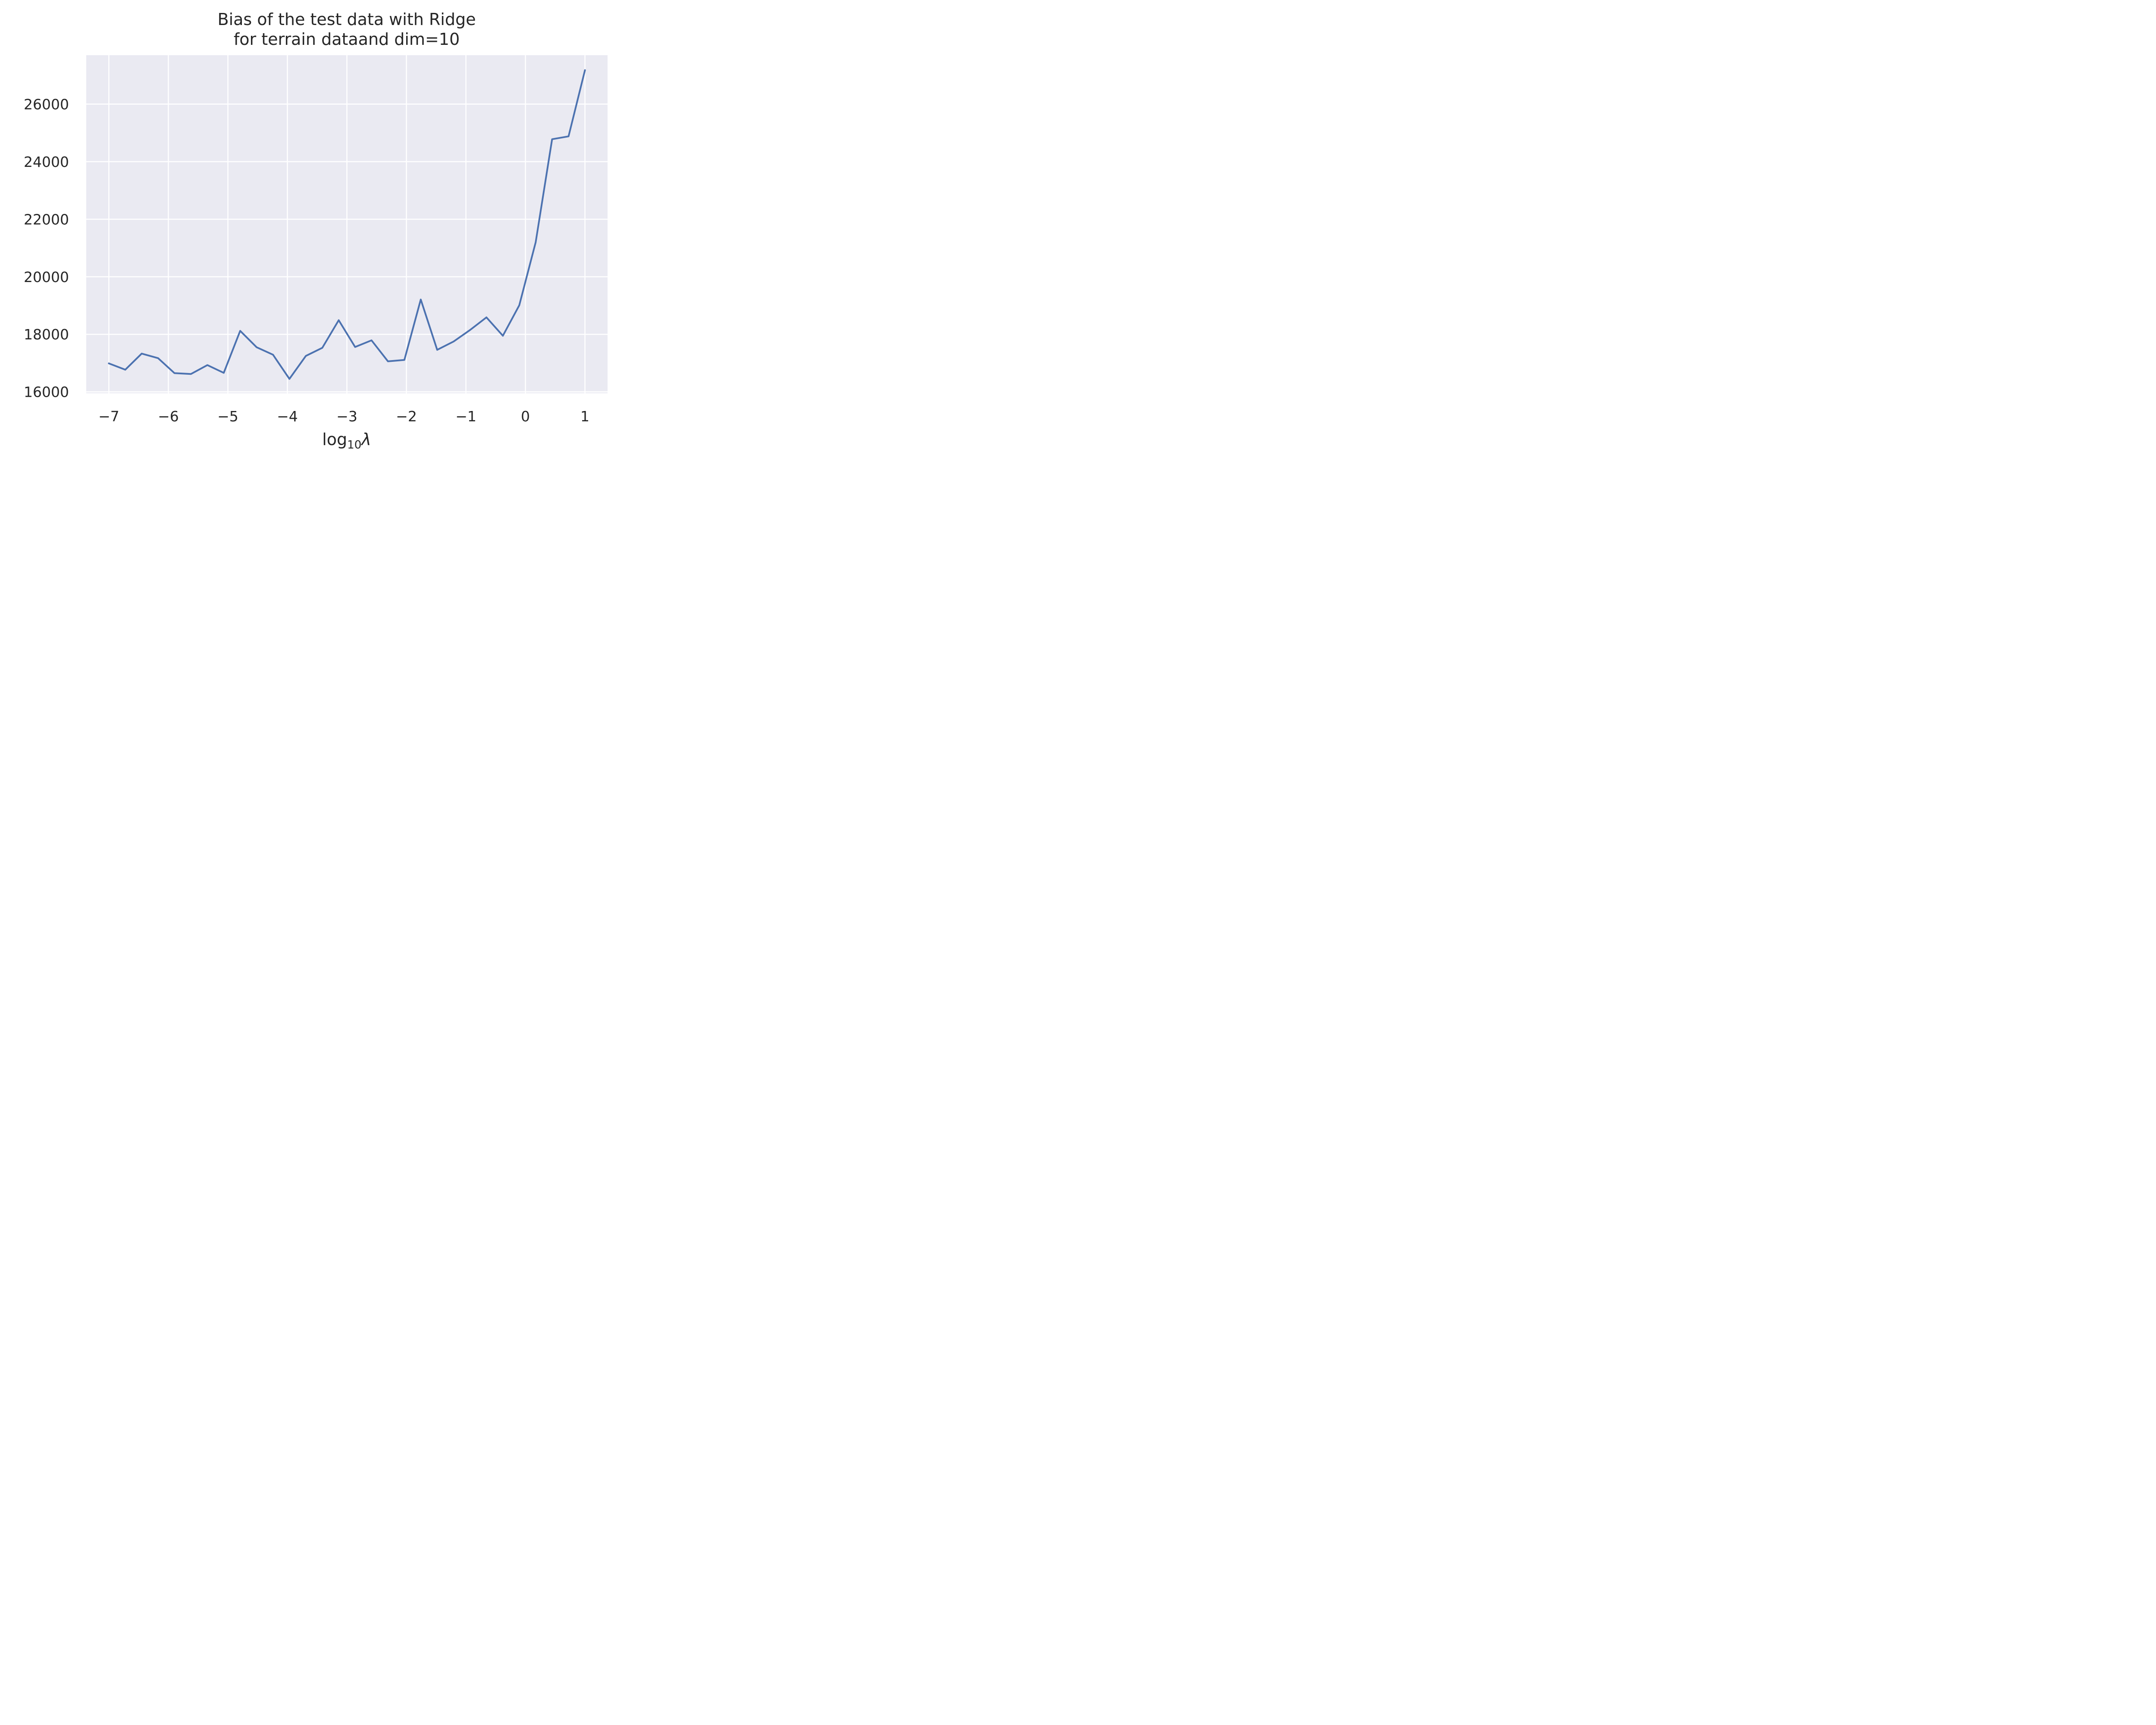 The image size is (2156, 1725). Describe the element at coordinates (406, 416) in the screenshot. I see `x-tick-label: −2` at that location.